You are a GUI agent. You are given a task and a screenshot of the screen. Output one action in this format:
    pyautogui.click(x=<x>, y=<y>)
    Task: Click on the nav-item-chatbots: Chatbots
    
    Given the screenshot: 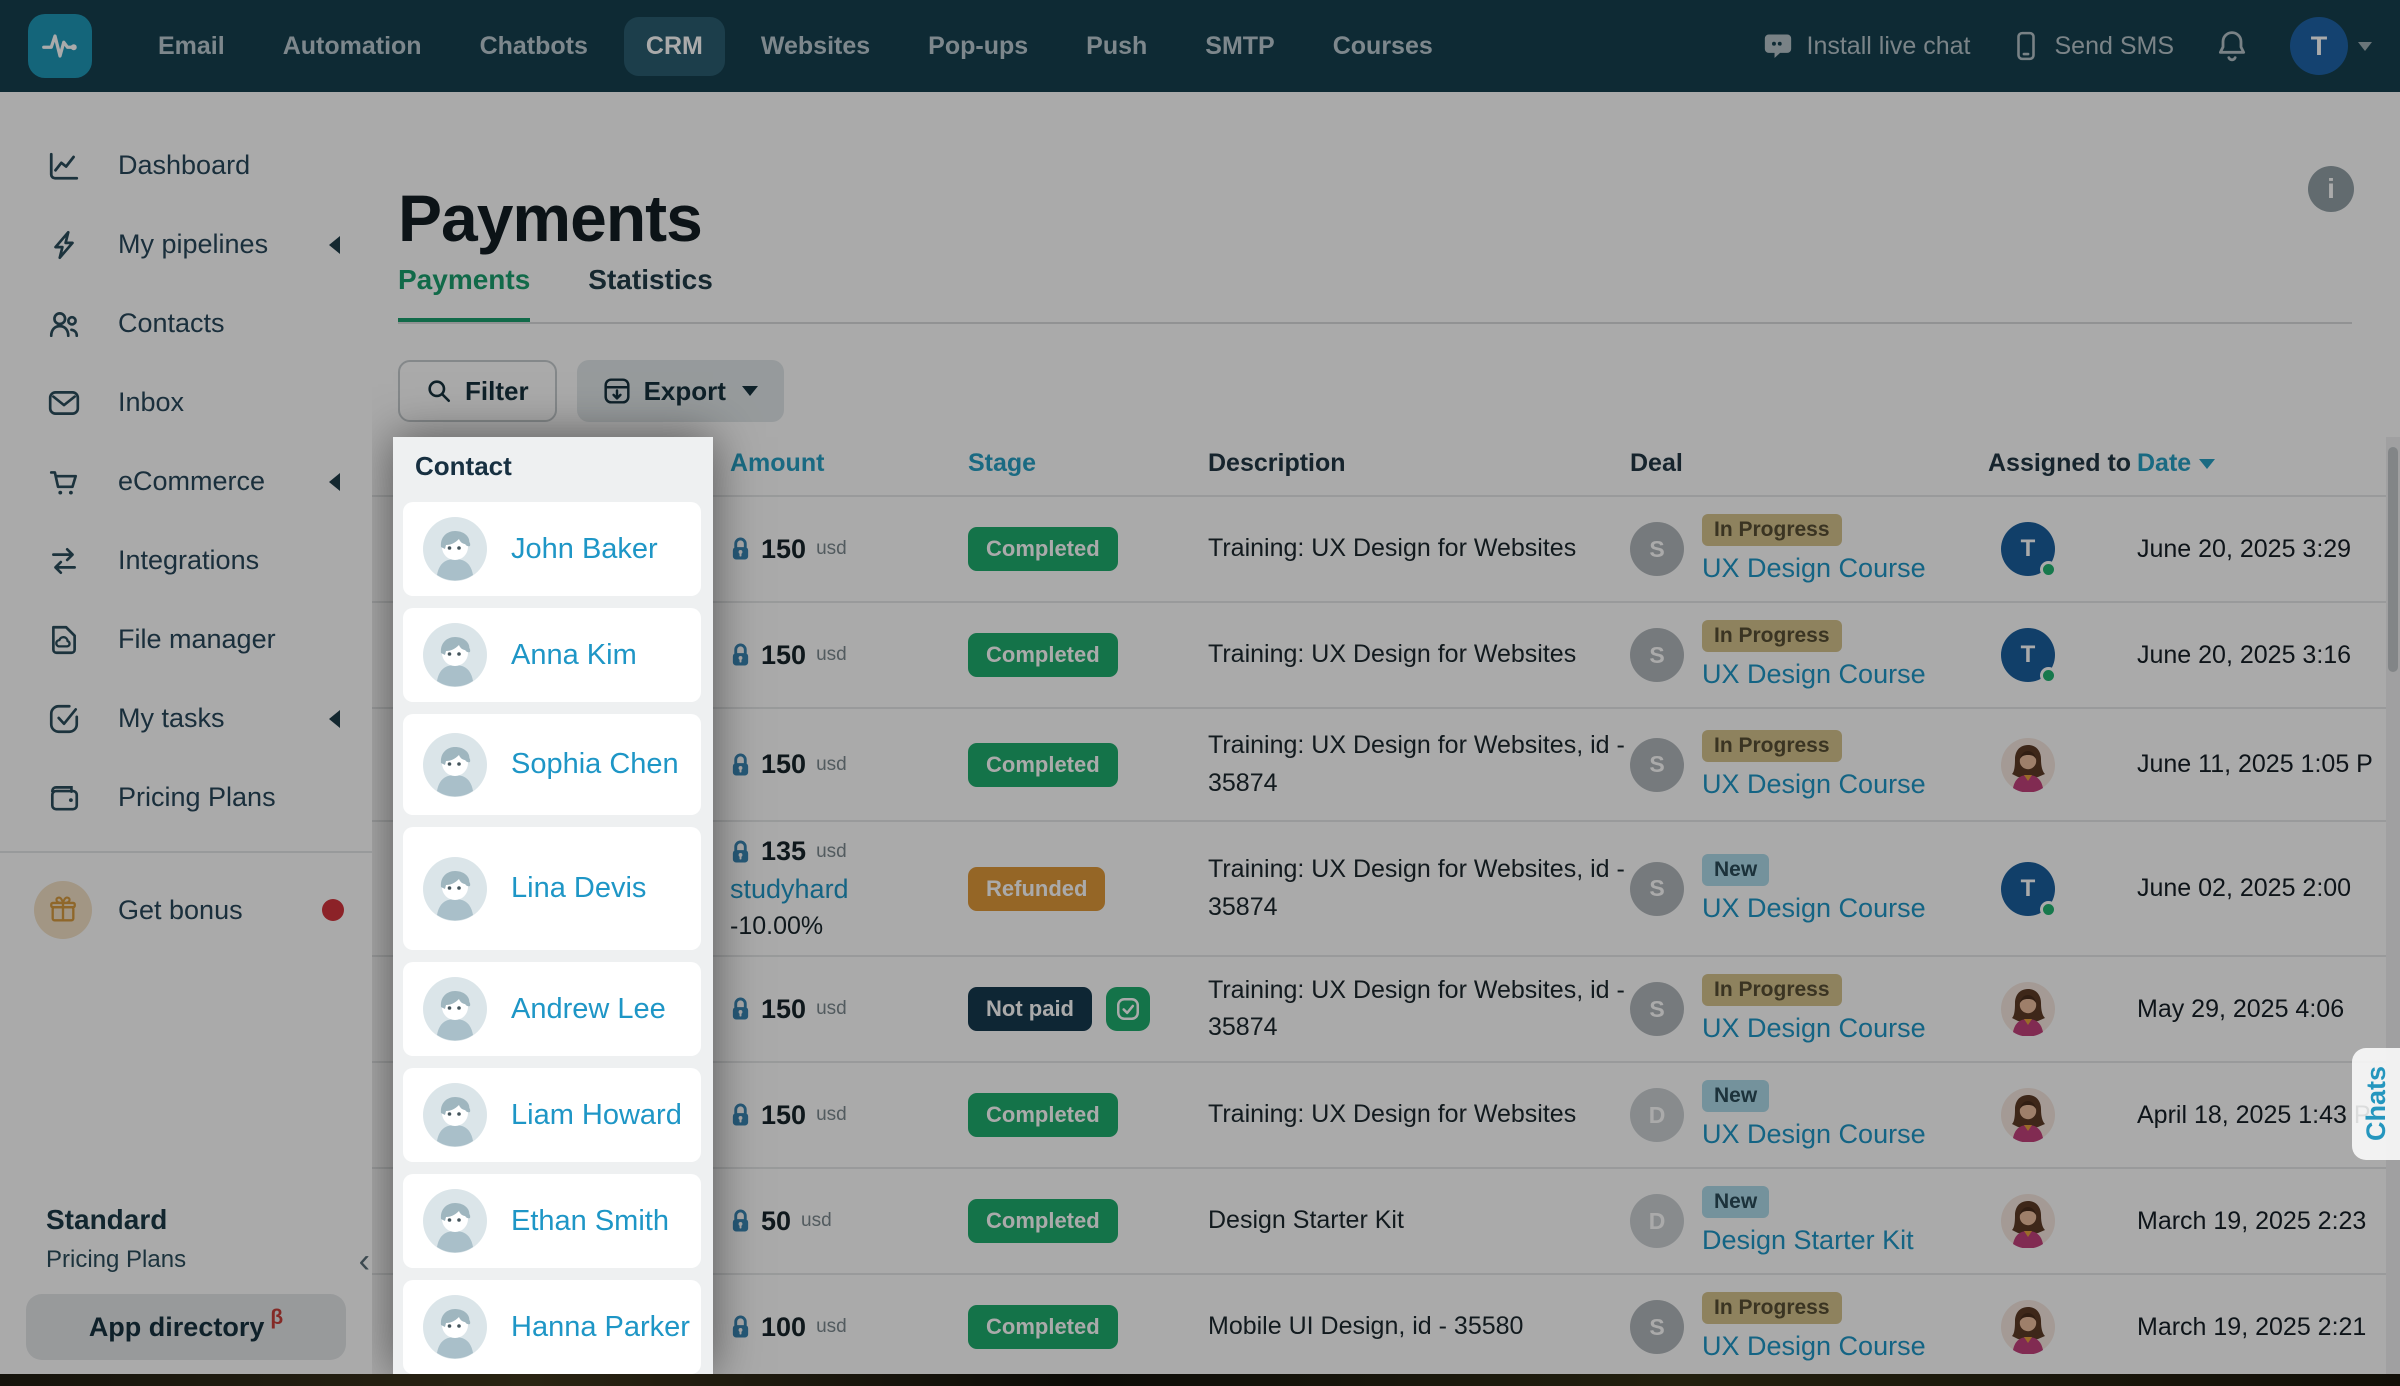 What is the action you would take?
    pyautogui.click(x=533, y=45)
    